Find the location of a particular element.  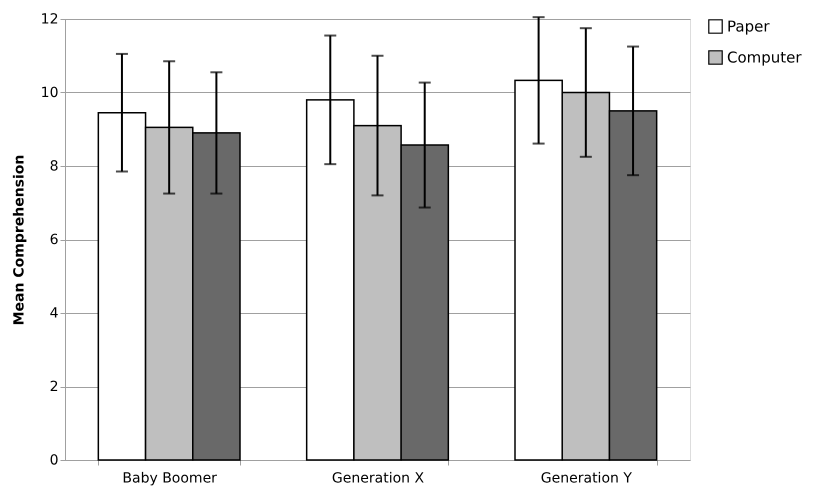

y-tick-label: 2 is located at coordinates (54, 387).